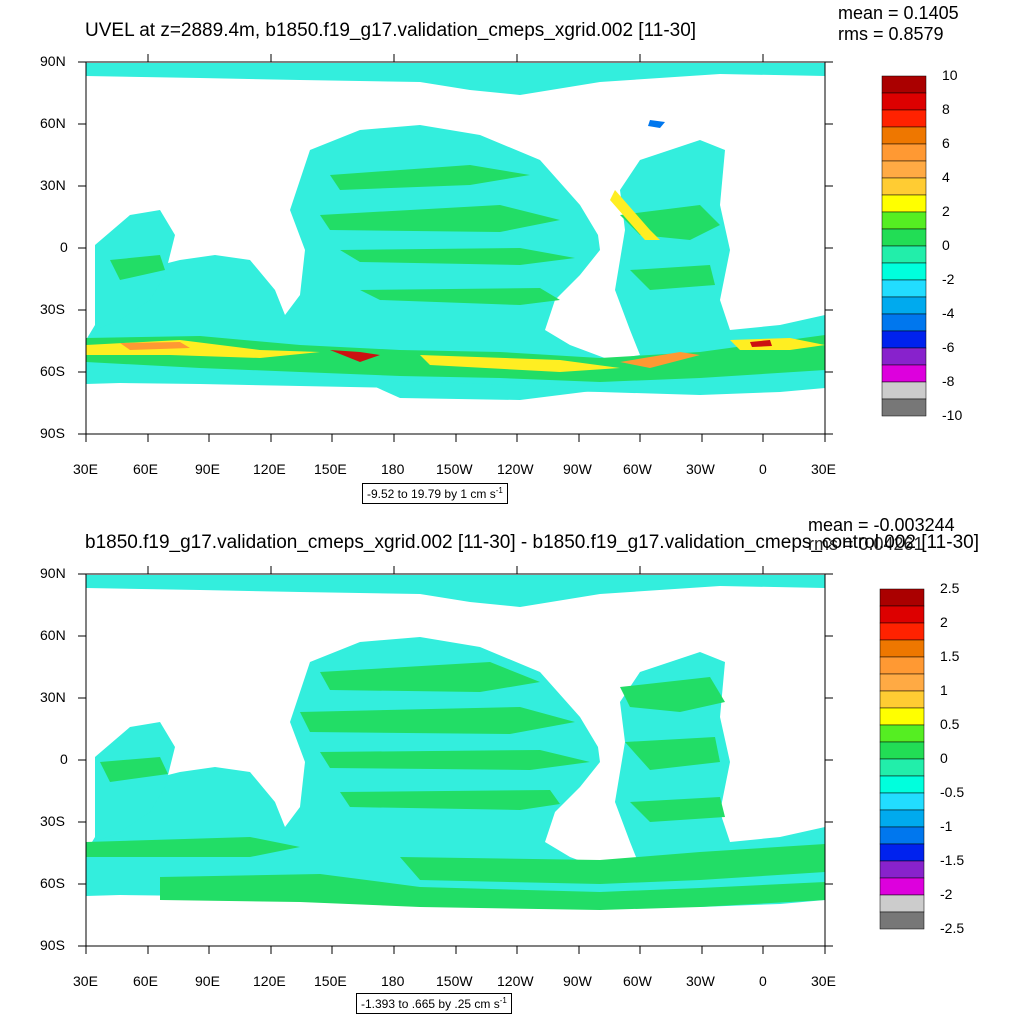  Describe the element at coordinates (946, 826) in the screenshot. I see `colorbar-label: -1` at that location.